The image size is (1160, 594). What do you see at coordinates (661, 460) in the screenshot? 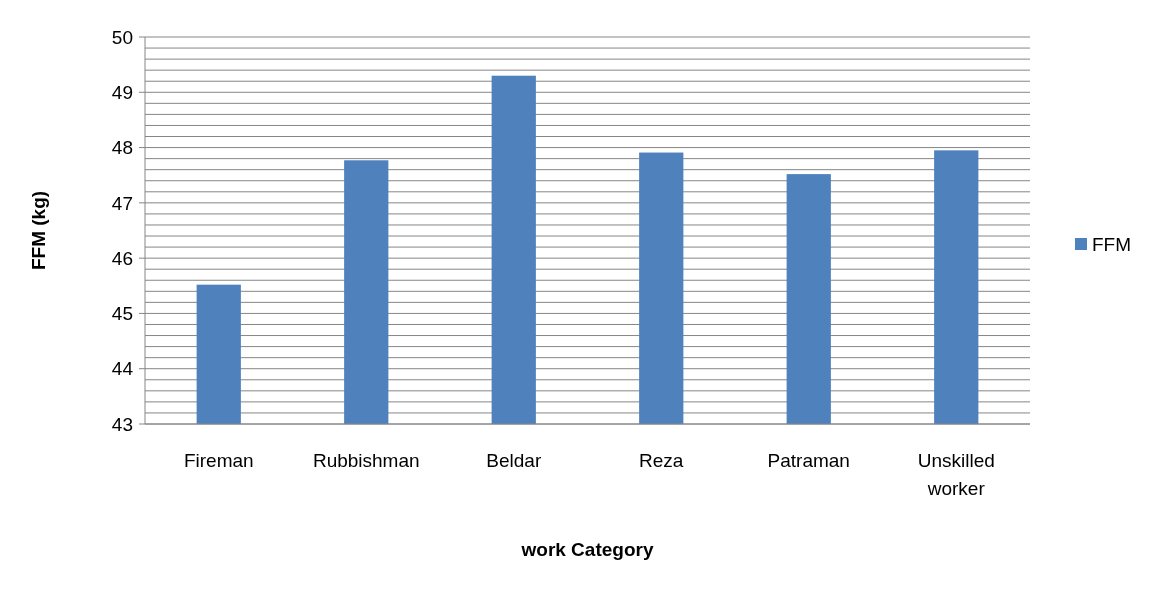
I see `x-tick-label: Reza` at bounding box center [661, 460].